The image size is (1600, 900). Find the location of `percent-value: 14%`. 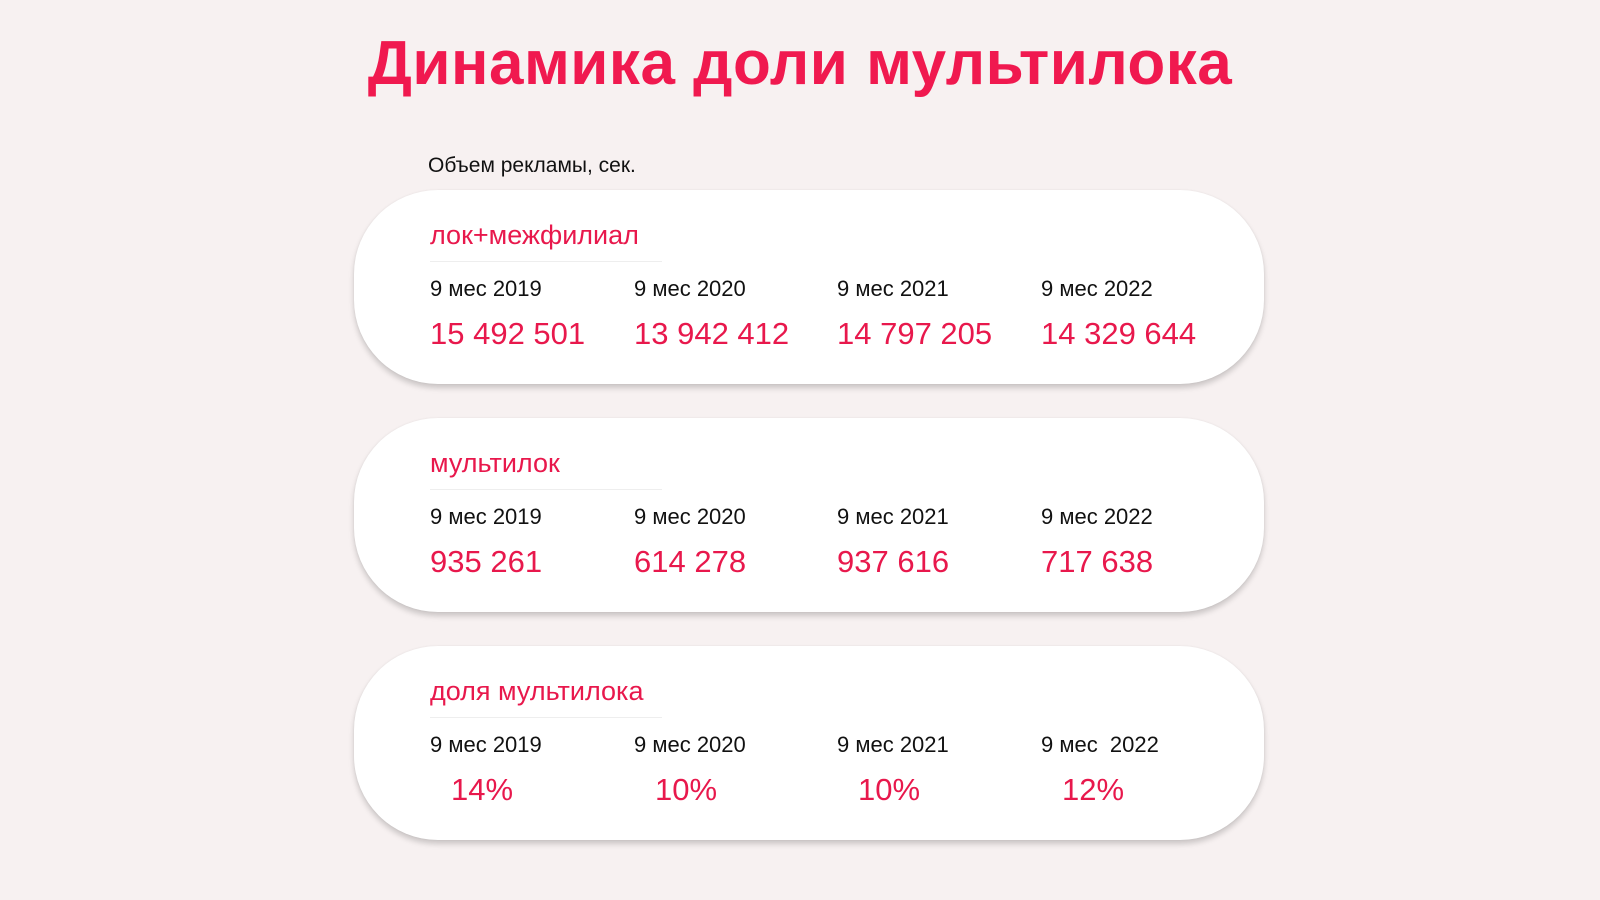

percent-value: 14% is located at coordinates (482, 789).